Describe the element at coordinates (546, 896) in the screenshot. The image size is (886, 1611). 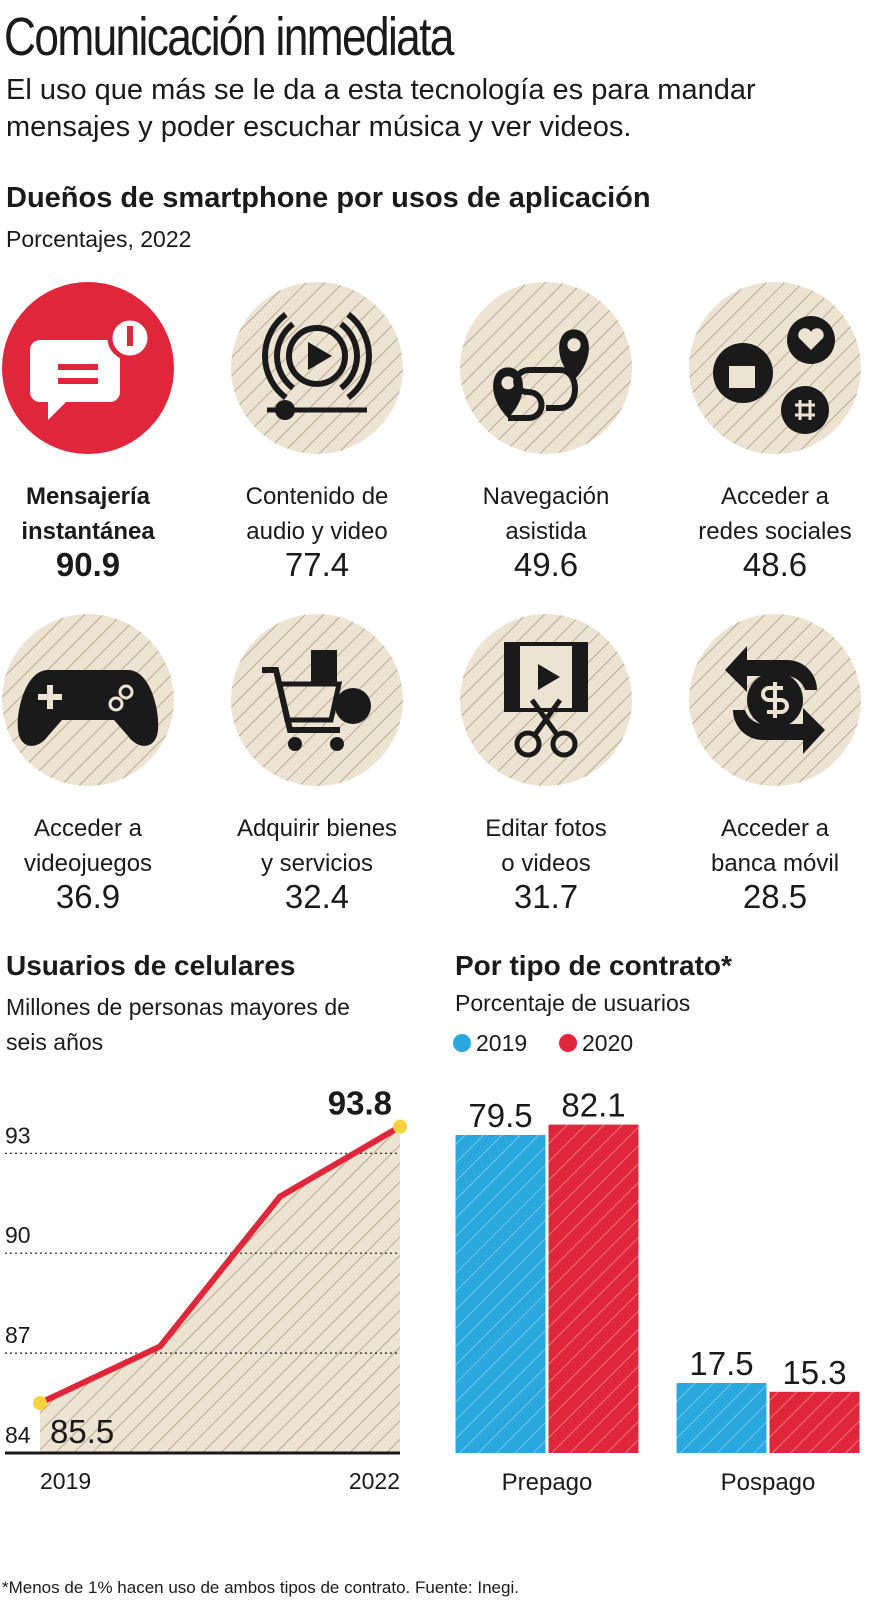
I see `app-value: 31.7` at that location.